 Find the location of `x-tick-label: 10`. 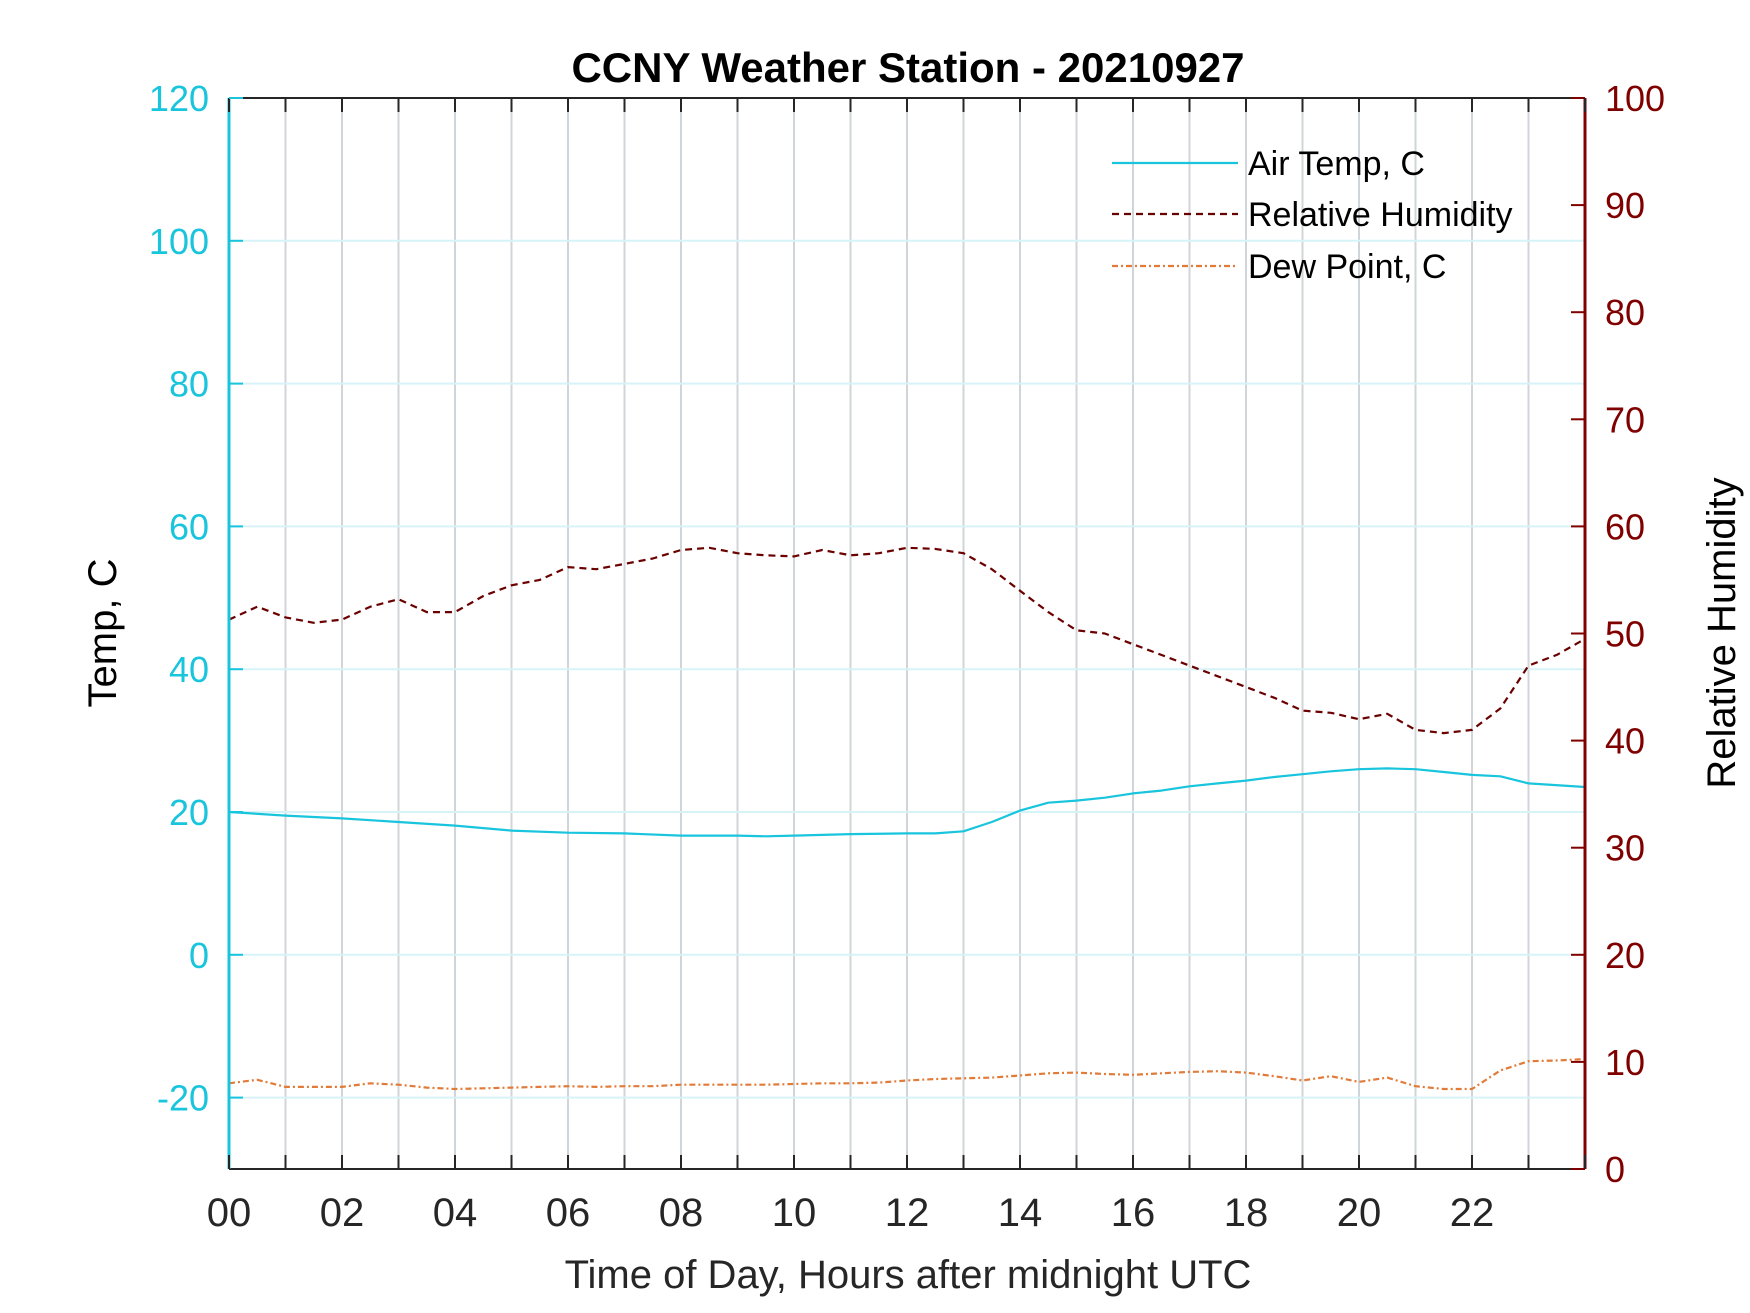

x-tick-label: 10 is located at coordinates (794, 1213).